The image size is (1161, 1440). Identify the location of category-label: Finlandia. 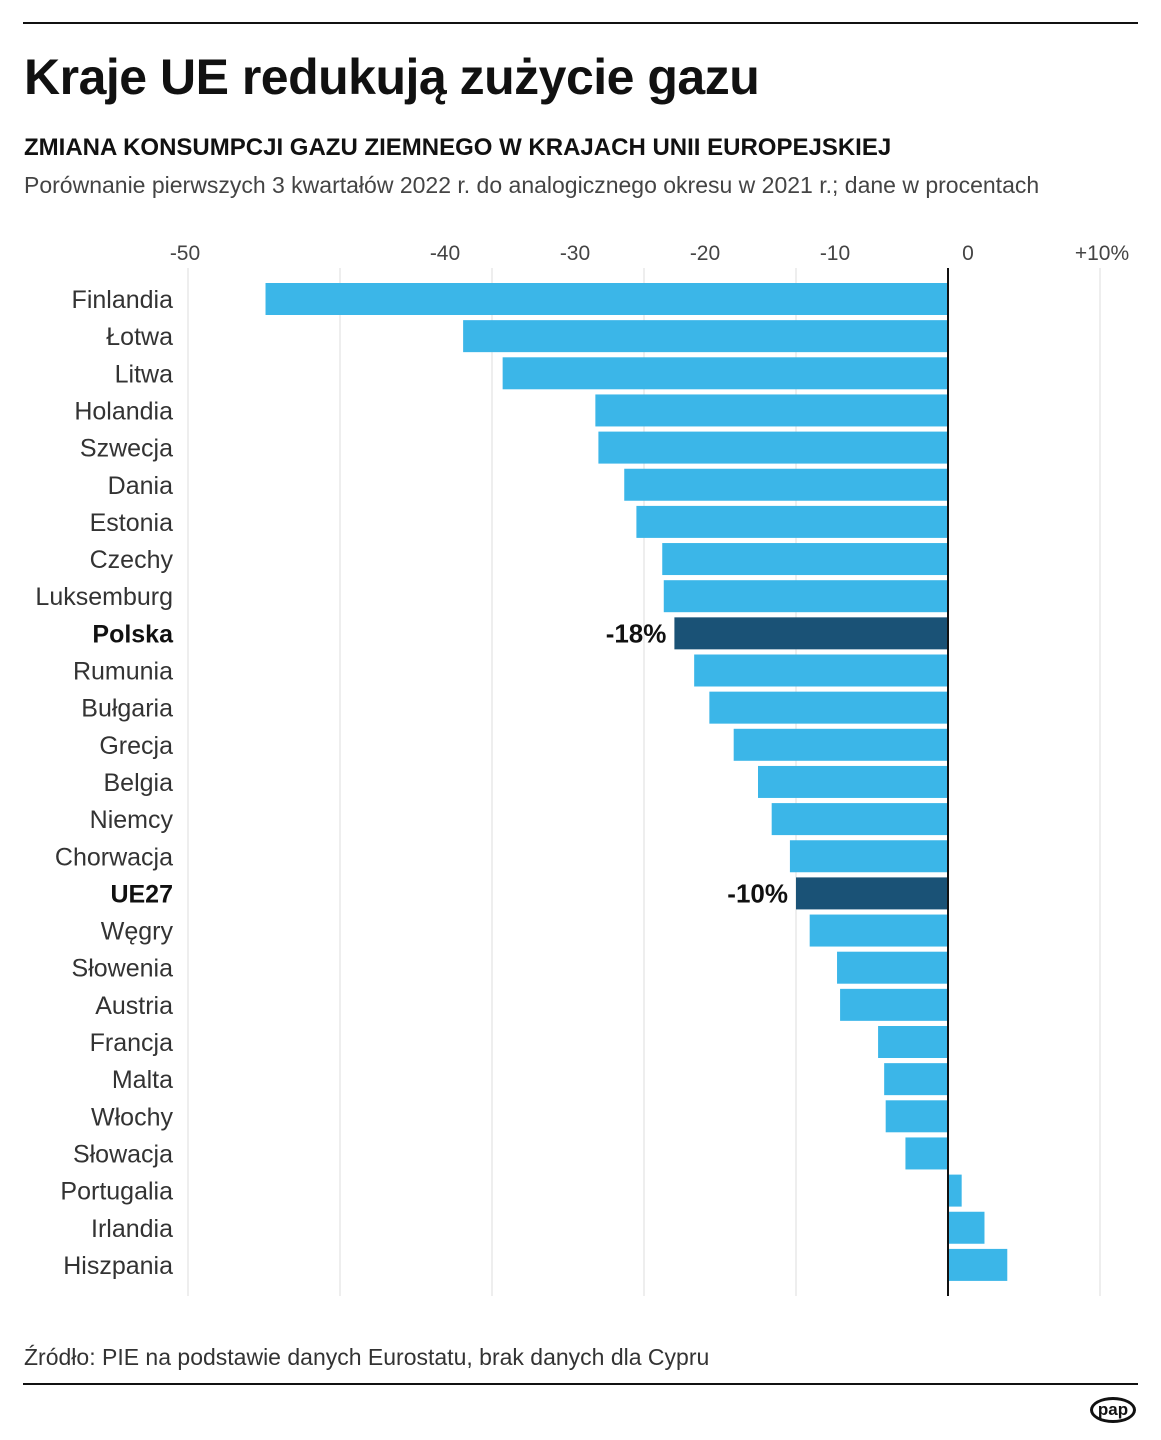
(123, 300).